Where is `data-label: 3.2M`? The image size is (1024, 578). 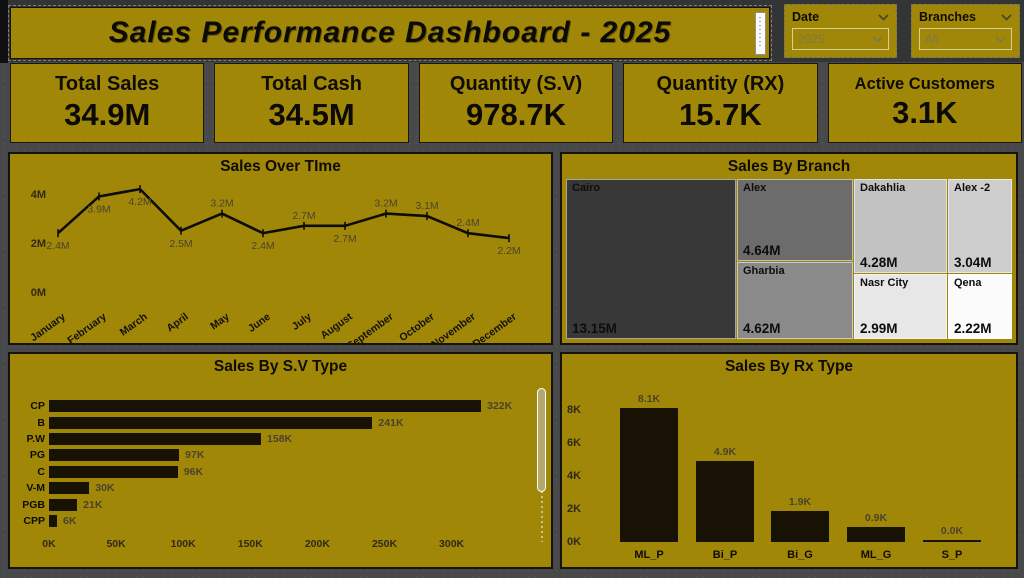
data-label: 3.2M is located at coordinates (221, 204).